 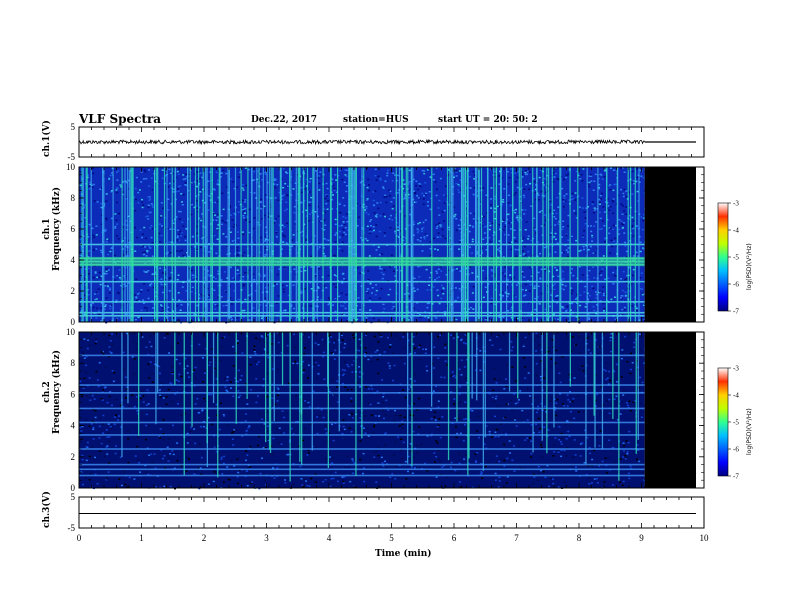 What do you see at coordinates (736, 285) in the screenshot?
I see `colorbar-tick-label: -6` at bounding box center [736, 285].